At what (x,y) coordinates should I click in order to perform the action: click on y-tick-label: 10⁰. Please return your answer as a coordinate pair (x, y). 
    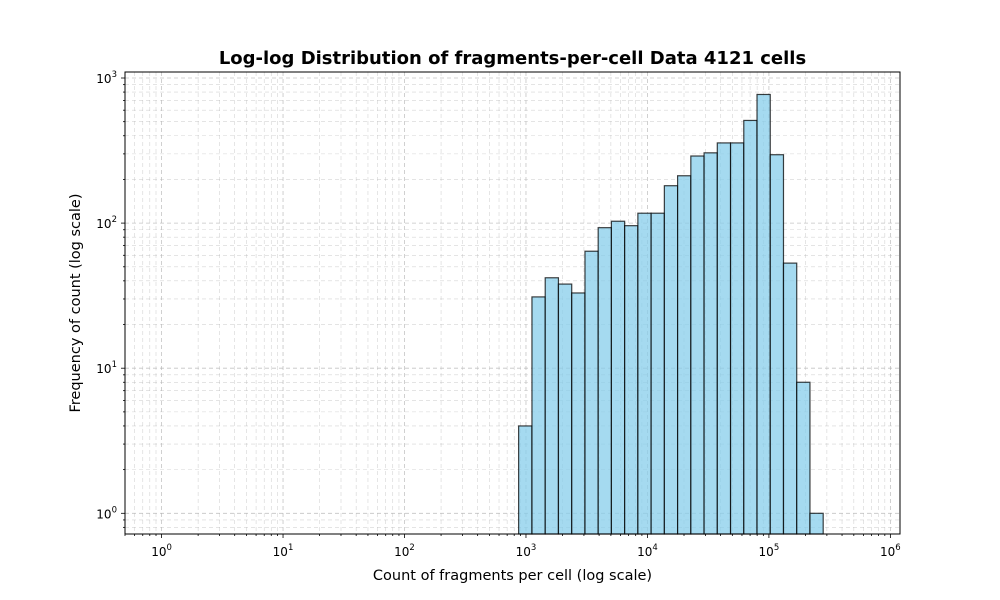
    Looking at the image, I should click on (106, 513).